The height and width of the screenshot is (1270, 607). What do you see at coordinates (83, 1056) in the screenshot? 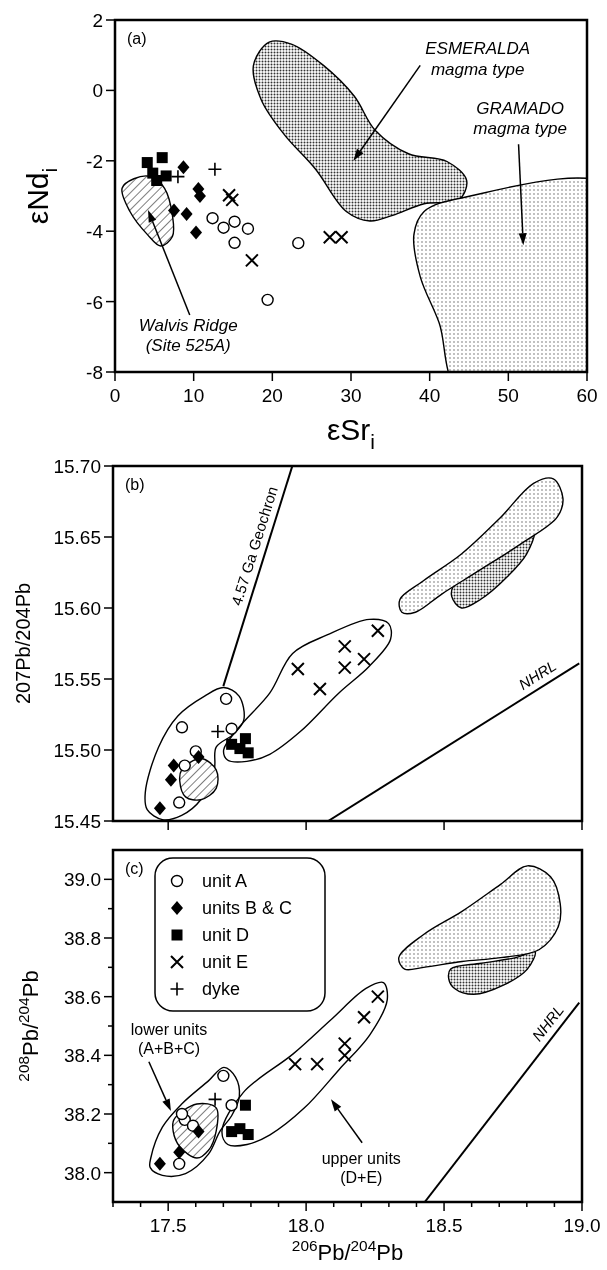
I see `y-tick-label: 38.4` at bounding box center [83, 1056].